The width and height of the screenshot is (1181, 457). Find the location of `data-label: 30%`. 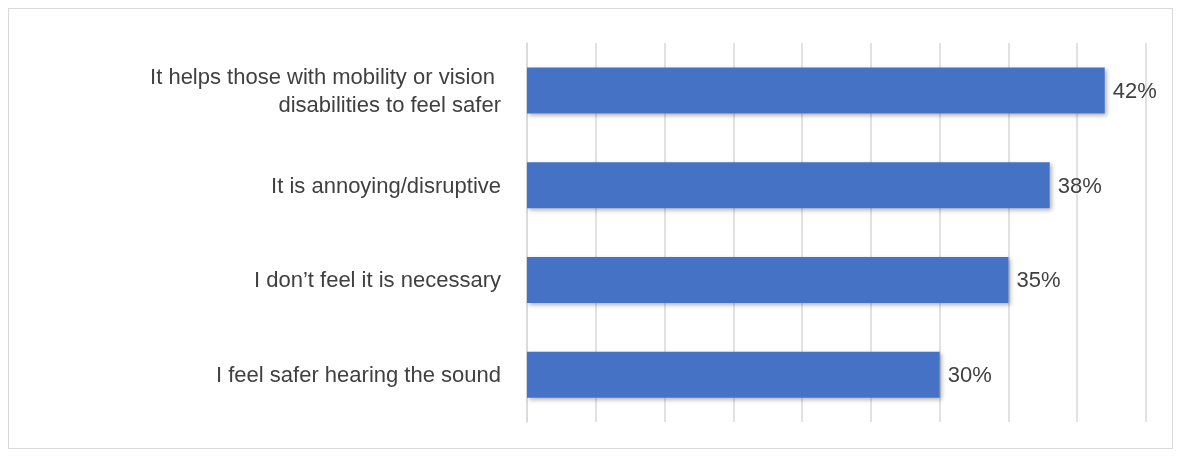

data-label: 30% is located at coordinates (969, 375).